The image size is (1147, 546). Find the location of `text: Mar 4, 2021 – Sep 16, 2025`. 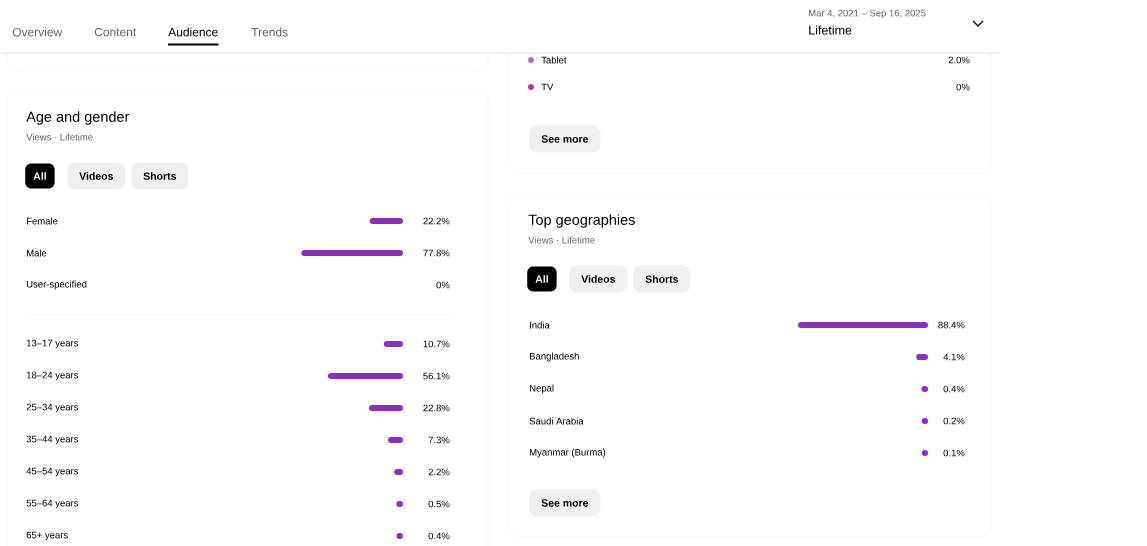

text: Mar 4, 2021 – Sep 16, 2025 is located at coordinates (867, 14).